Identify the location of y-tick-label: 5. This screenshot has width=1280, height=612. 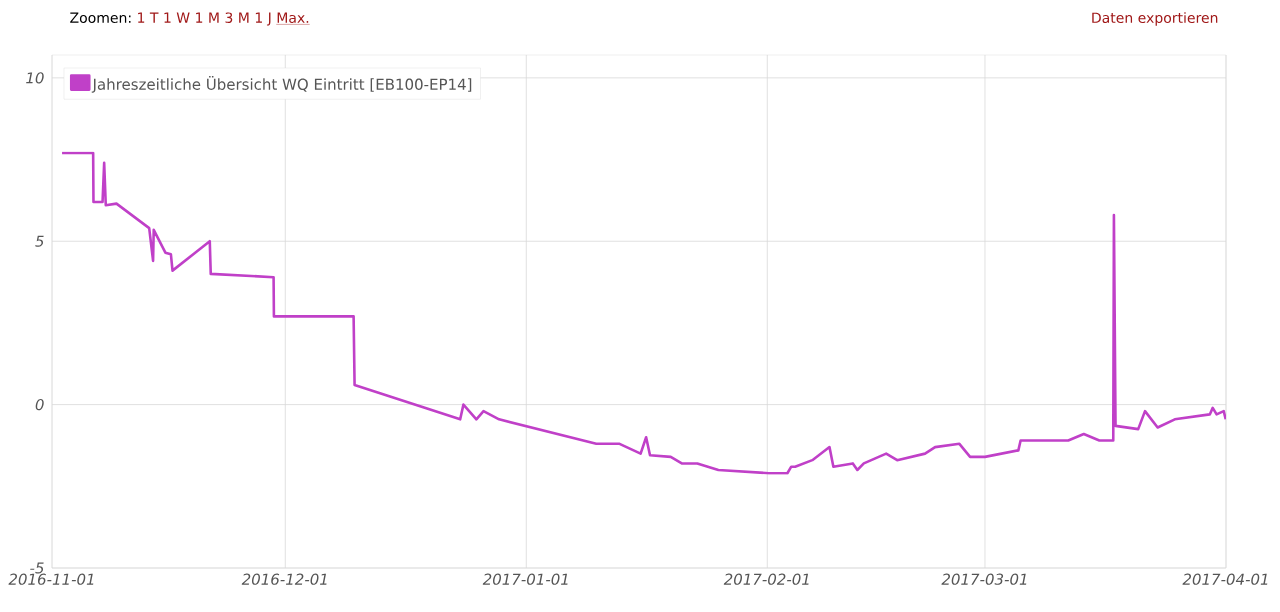
(39, 241).